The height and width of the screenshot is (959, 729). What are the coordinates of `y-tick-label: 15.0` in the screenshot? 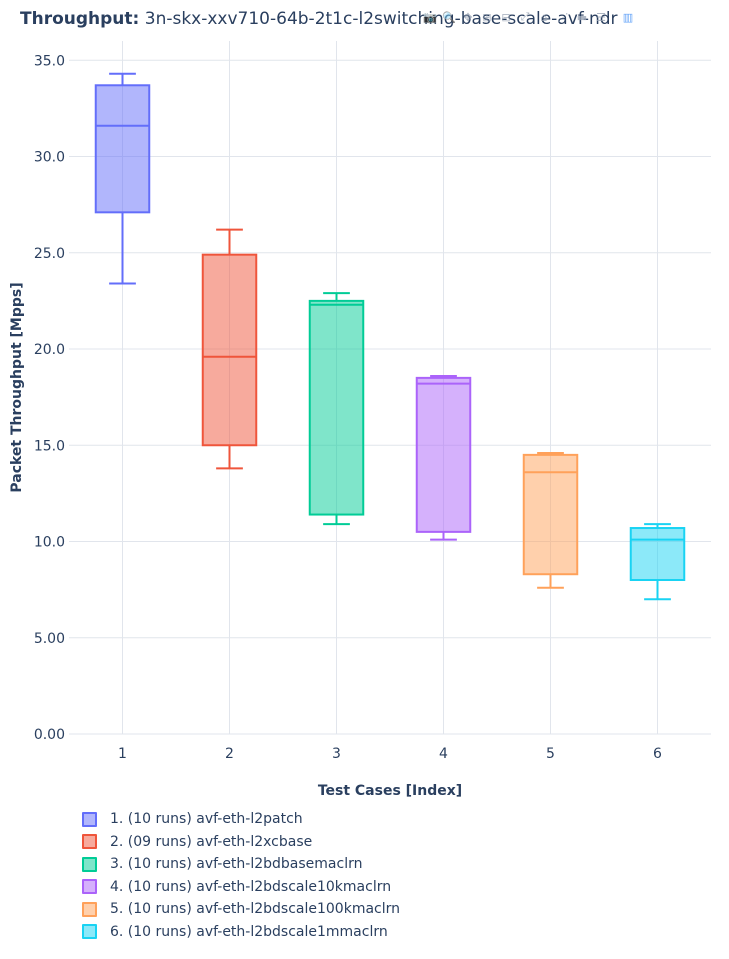 It's located at (49, 446).